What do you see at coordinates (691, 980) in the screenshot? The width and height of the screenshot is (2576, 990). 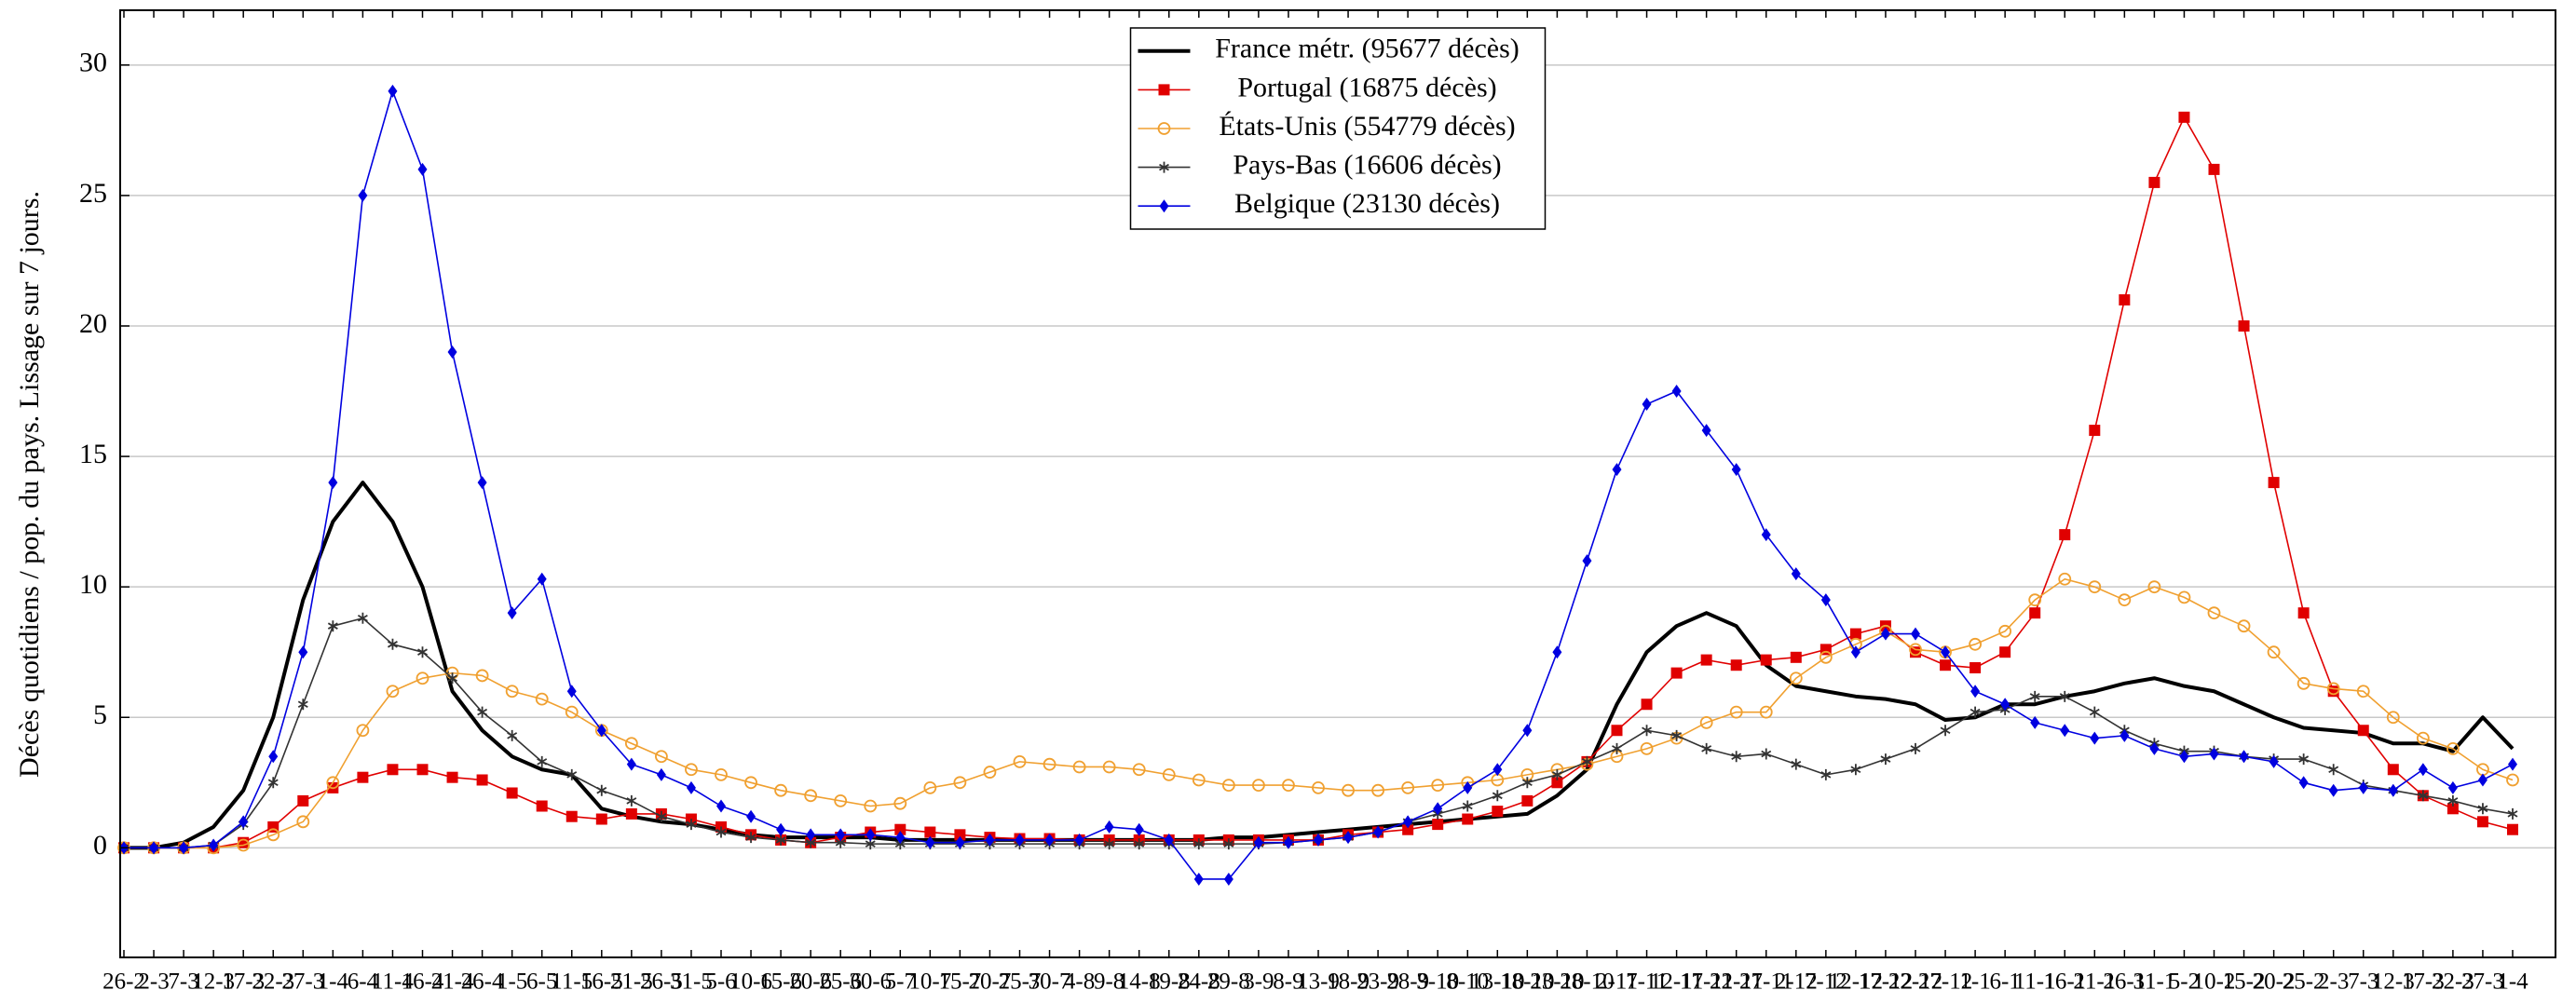 I see `x-tick-label: 31-5` at bounding box center [691, 980].